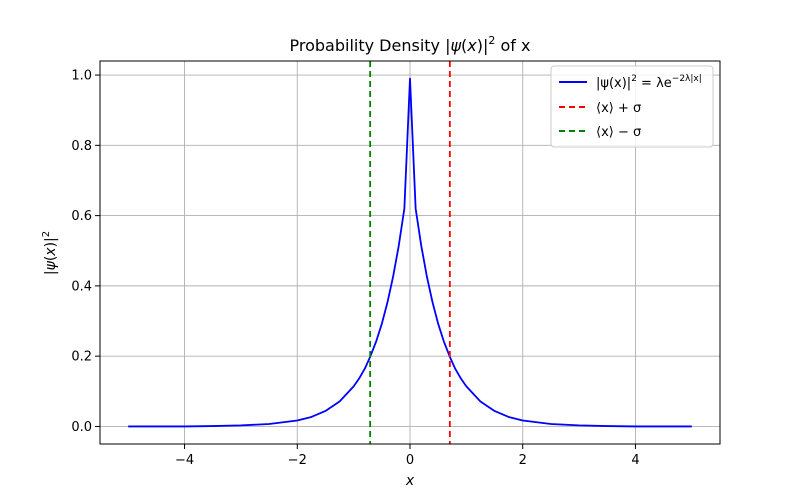 The width and height of the screenshot is (800, 500). I want to click on y-axis: 0.0 0.2 0.4 0.6 0.8 1.0, so click(85, 252).